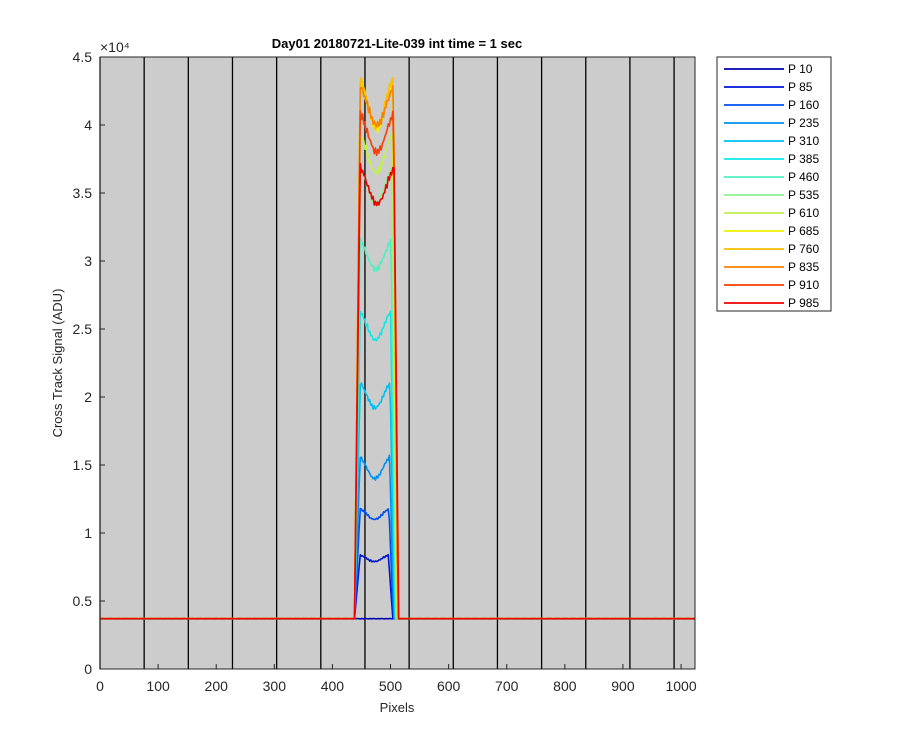  Describe the element at coordinates (803, 141) in the screenshot. I see `legend-entry-label: P 310` at that location.